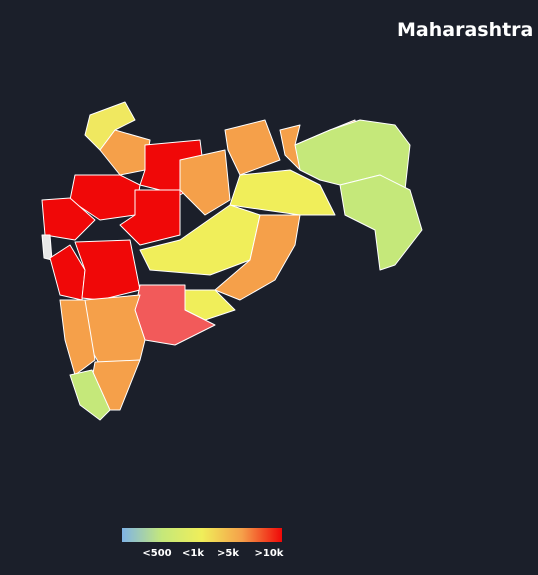 This screenshot has height=575, width=538. Describe the element at coordinates (193, 553) in the screenshot. I see `legend-label: <1k` at that location.